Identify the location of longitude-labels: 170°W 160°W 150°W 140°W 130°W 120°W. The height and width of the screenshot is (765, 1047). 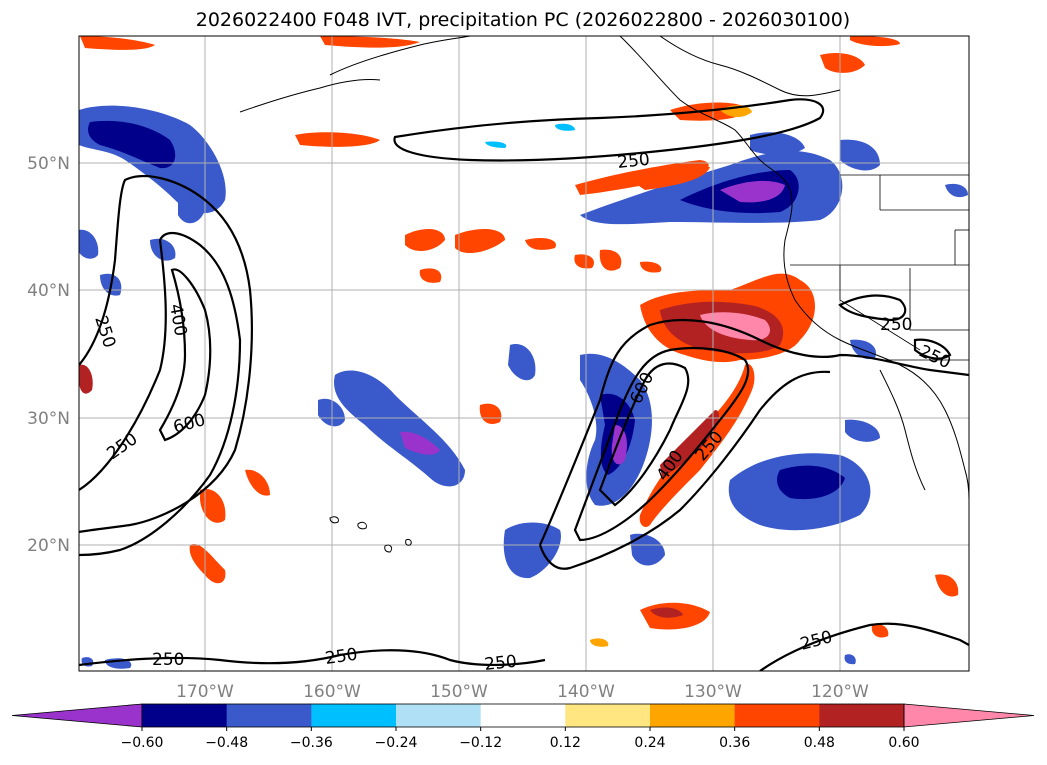
(522, 692).